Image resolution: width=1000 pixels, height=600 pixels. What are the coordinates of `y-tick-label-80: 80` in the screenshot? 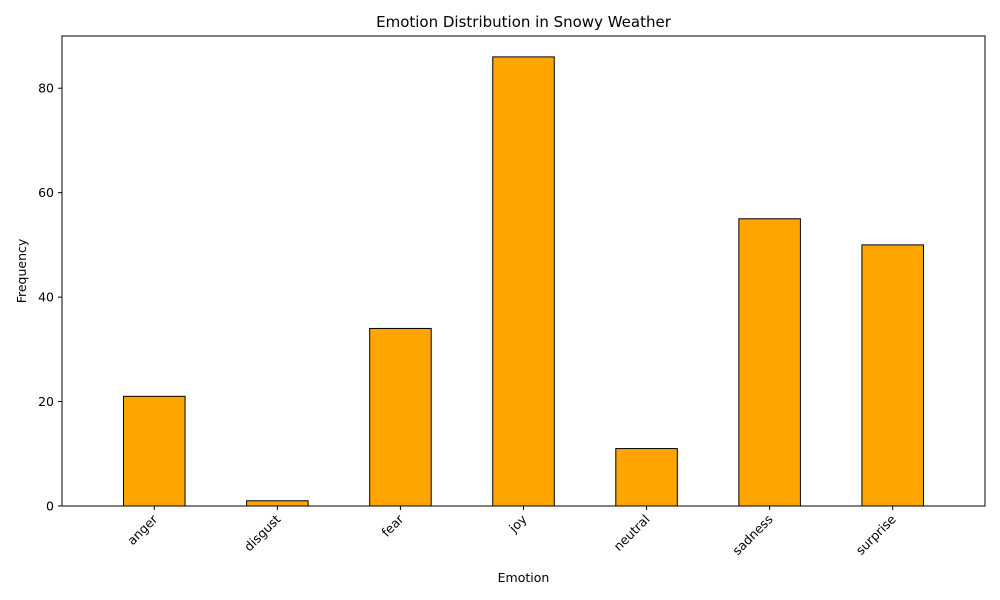 It's located at (46, 88).